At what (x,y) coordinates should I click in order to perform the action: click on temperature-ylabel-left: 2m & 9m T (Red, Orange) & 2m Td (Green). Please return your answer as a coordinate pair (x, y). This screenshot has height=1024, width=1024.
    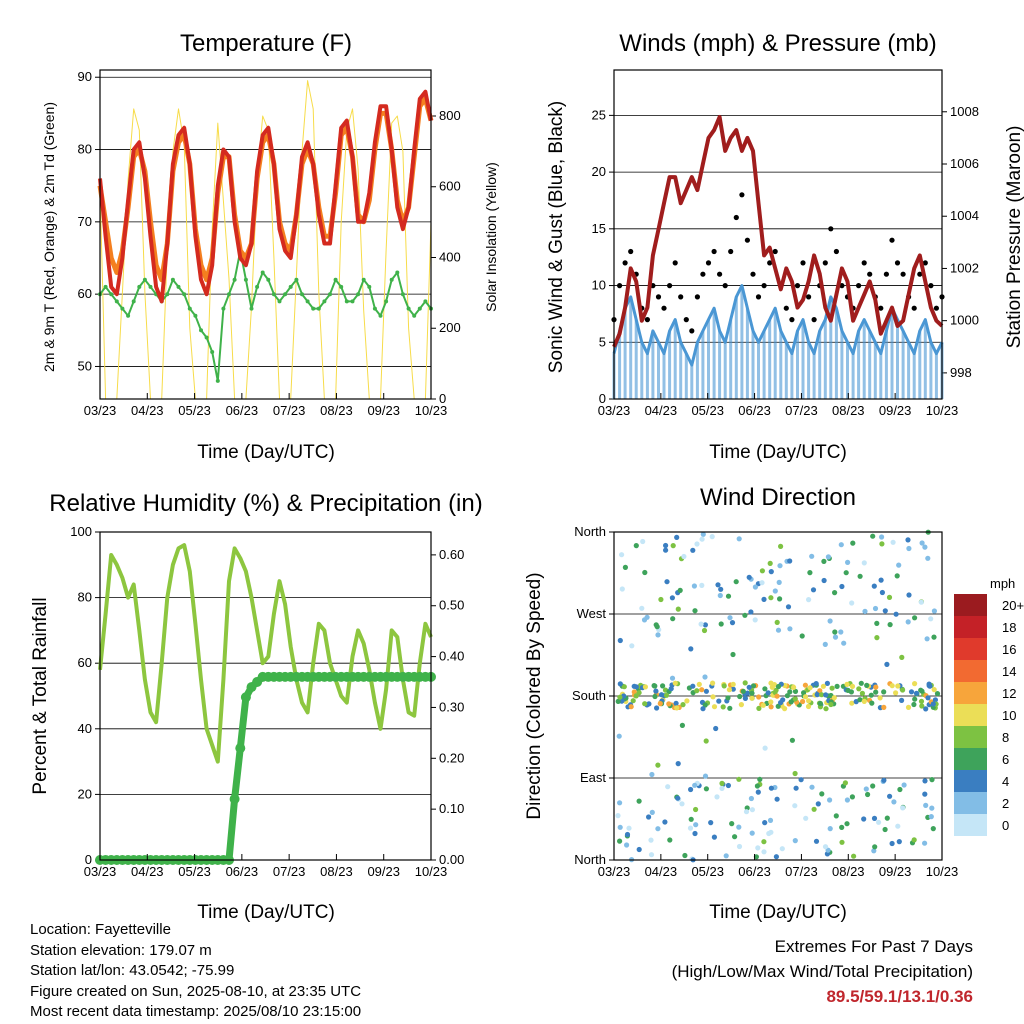
    Looking at the image, I should click on (49, 237).